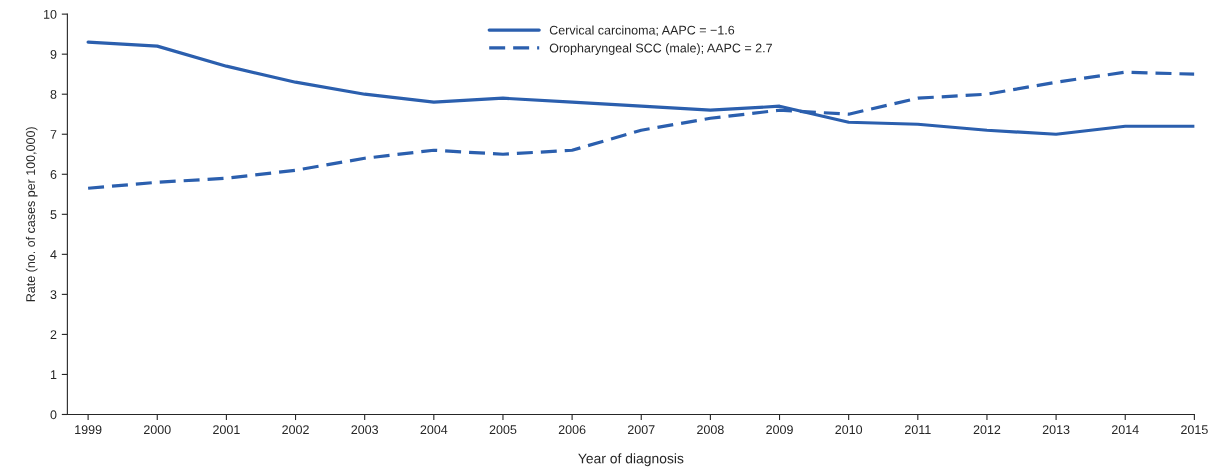 The width and height of the screenshot is (1225, 471). What do you see at coordinates (53, 214) in the screenshot?
I see `y-tick-label: 5` at bounding box center [53, 214].